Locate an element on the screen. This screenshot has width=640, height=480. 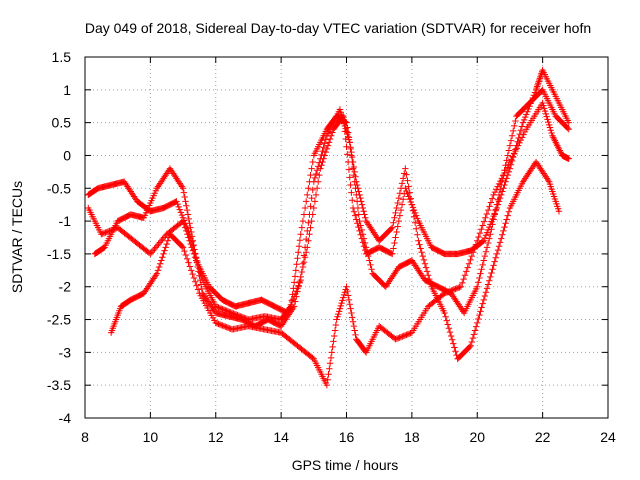
x-tick-label: 18 is located at coordinates (412, 437).